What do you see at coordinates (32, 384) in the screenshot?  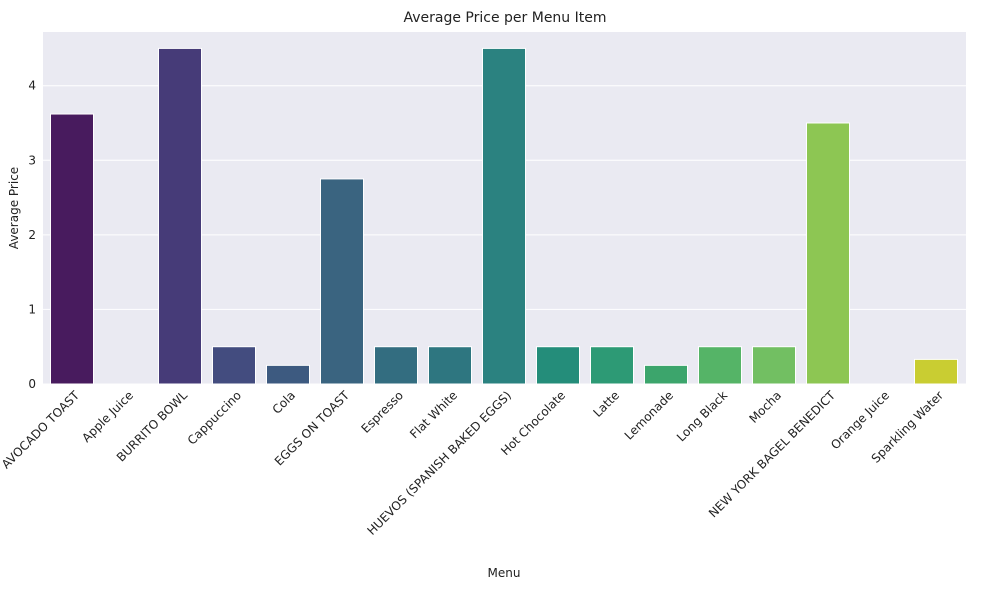 I see `y-tick-label: 0` at bounding box center [32, 384].